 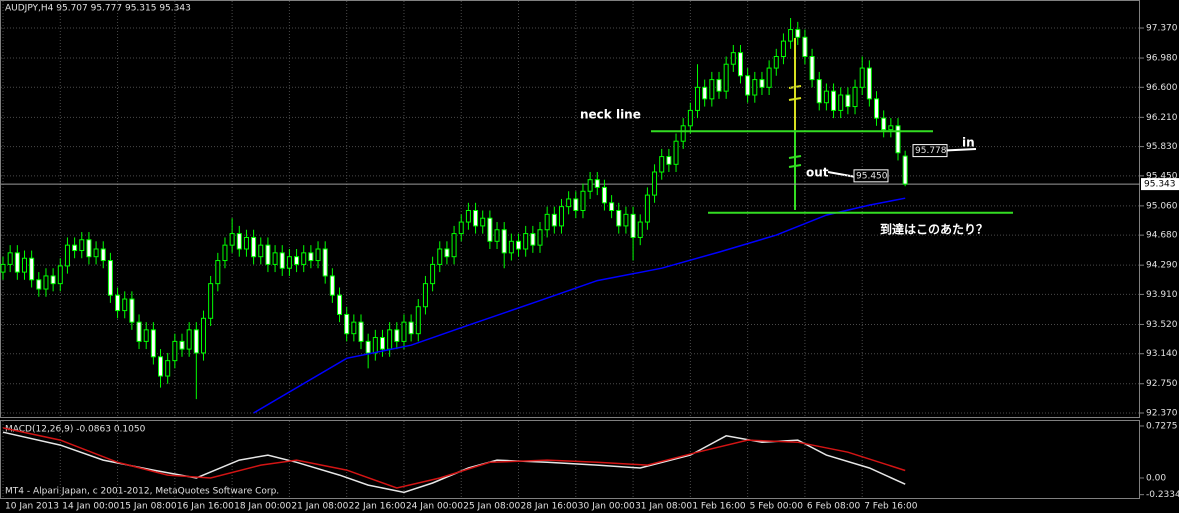 What do you see at coordinates (32, 507) in the screenshot?
I see `x-tick-label: 10 Jan 2013` at bounding box center [32, 507].